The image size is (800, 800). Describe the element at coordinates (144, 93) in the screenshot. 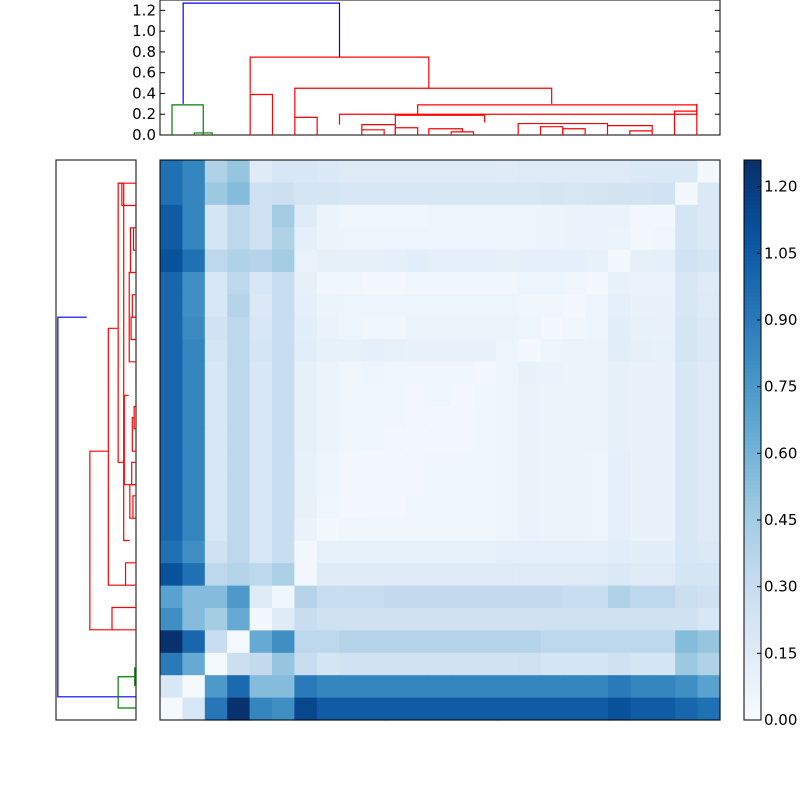

I see `top-dendrogram-tick-label: 0.4` at that location.